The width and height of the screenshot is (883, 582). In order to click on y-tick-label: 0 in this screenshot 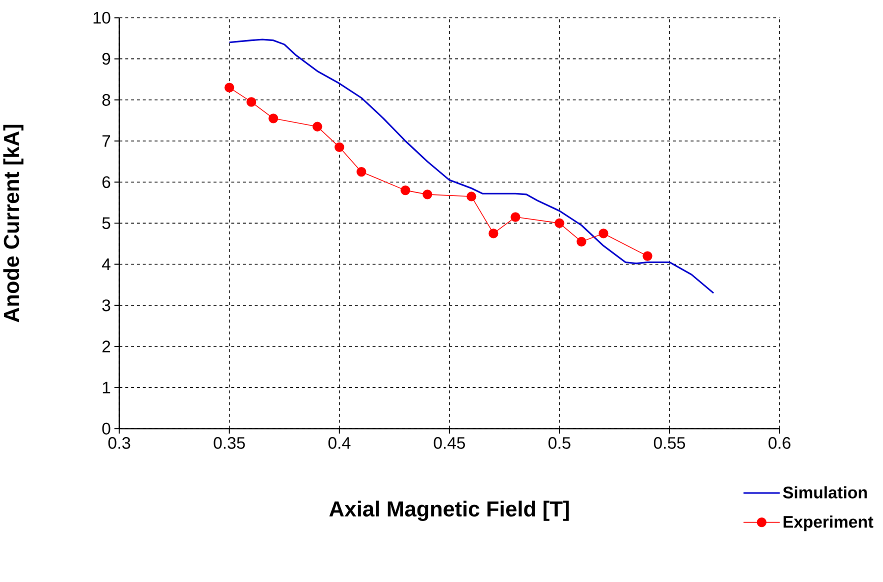, I will do `click(106, 428)`.